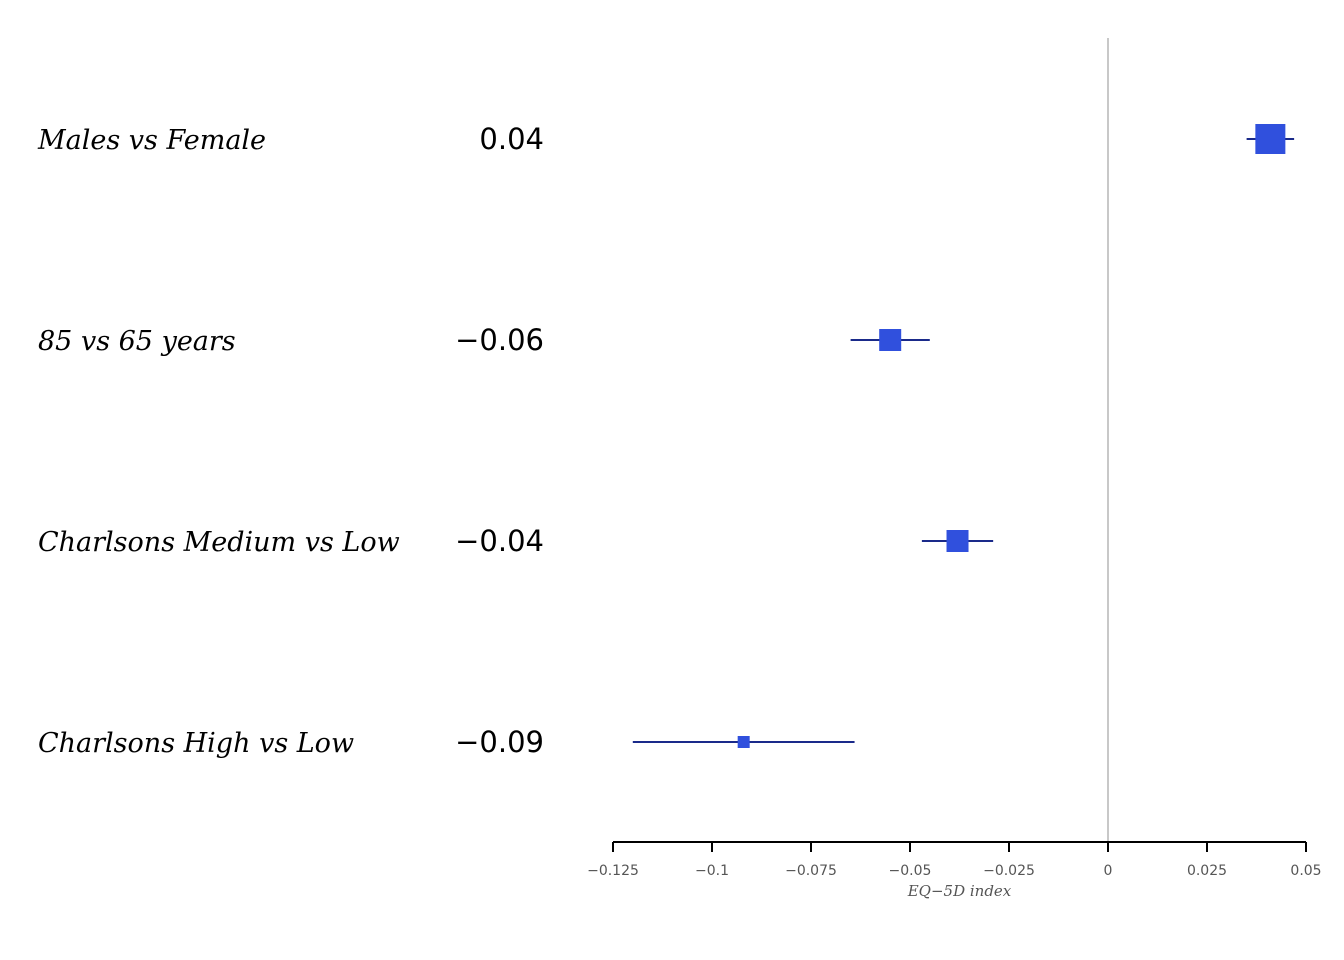  I want to click on x-tick-label: −0.075, so click(811, 871).